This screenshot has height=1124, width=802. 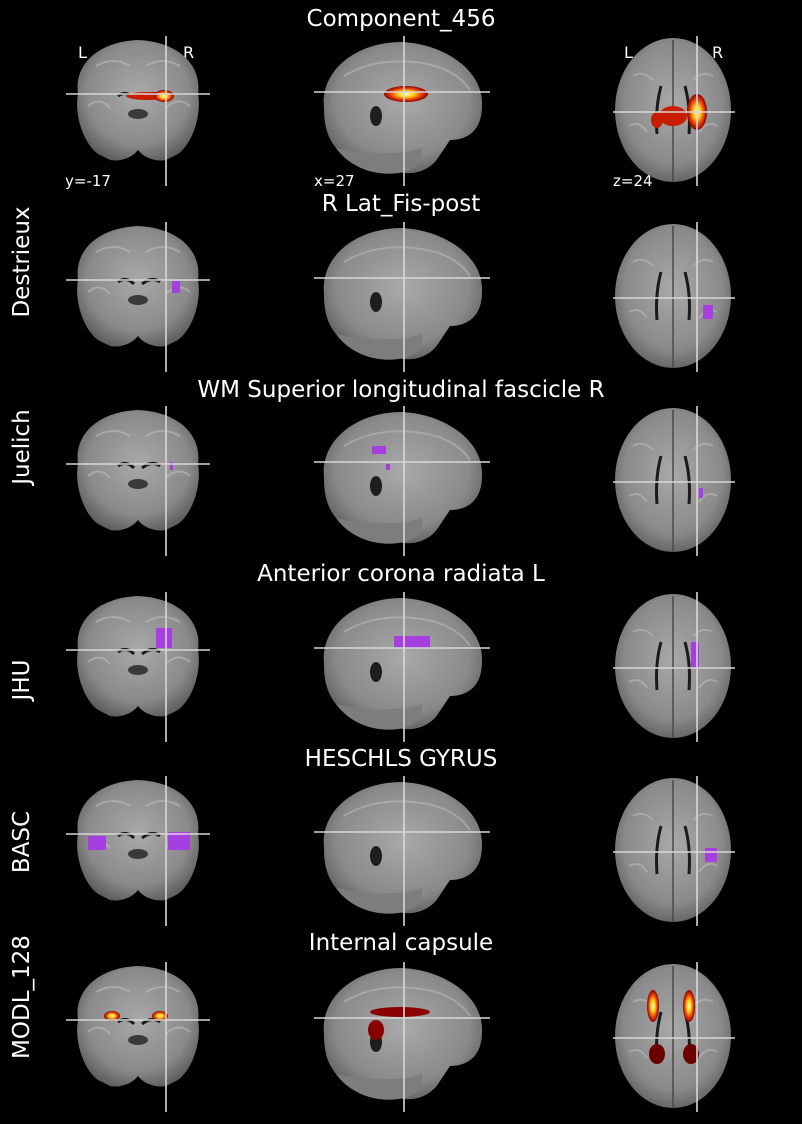 What do you see at coordinates (22, 447) in the screenshot?
I see `row-label-juelich: Juelich` at bounding box center [22, 447].